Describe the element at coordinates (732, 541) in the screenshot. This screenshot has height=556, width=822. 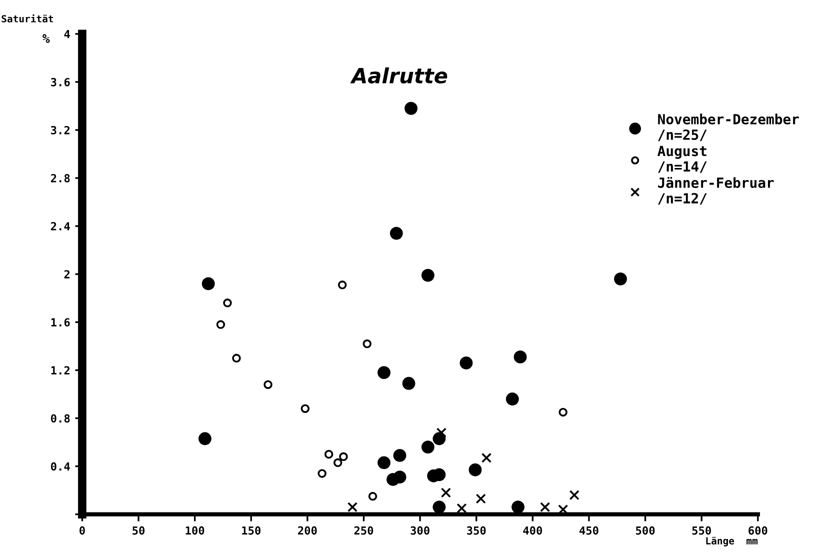
I see `x-axis-title: Länge mm` at that location.